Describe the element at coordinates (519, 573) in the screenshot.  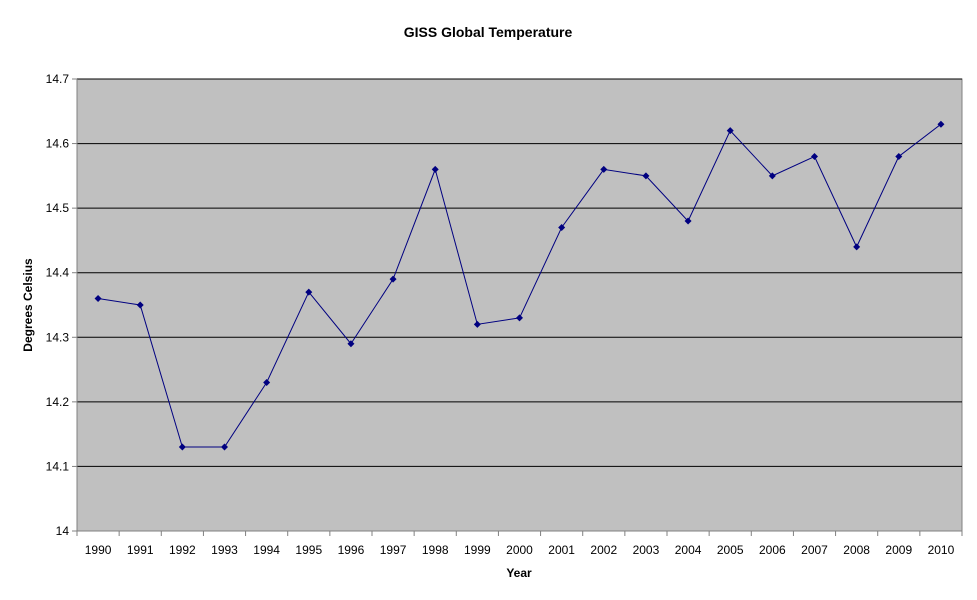
I see `x-axis-title: Year` at that location.